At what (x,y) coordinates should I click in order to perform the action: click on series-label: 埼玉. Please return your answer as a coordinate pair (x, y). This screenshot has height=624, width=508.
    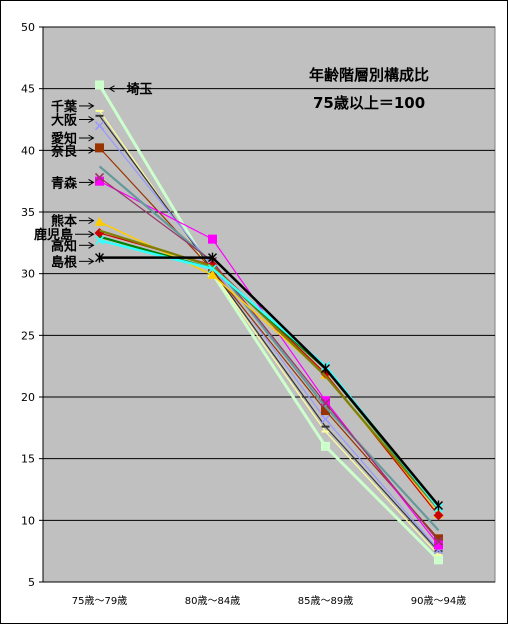
    Looking at the image, I should click on (140, 90).